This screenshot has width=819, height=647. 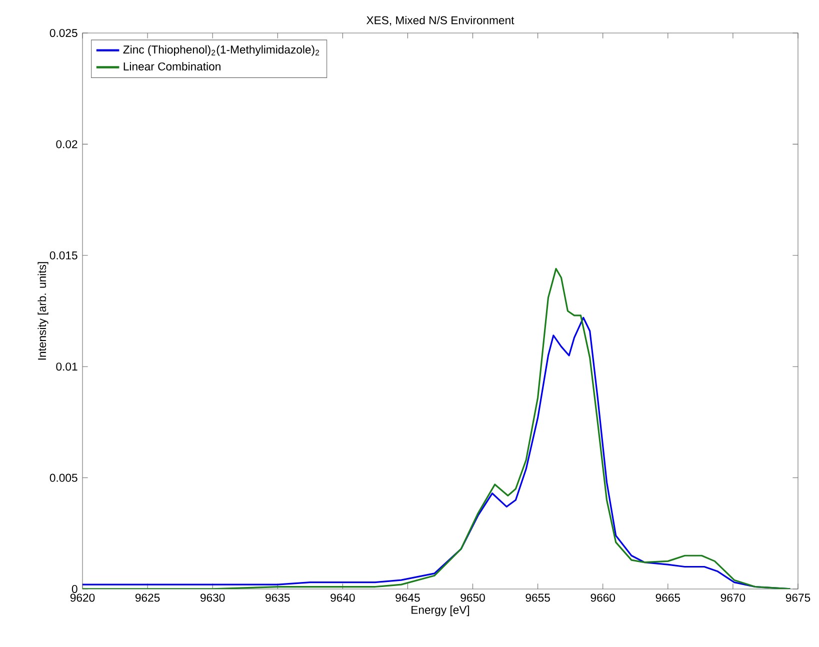 What do you see at coordinates (278, 598) in the screenshot?
I see `x-tick-label: 9635` at bounding box center [278, 598].